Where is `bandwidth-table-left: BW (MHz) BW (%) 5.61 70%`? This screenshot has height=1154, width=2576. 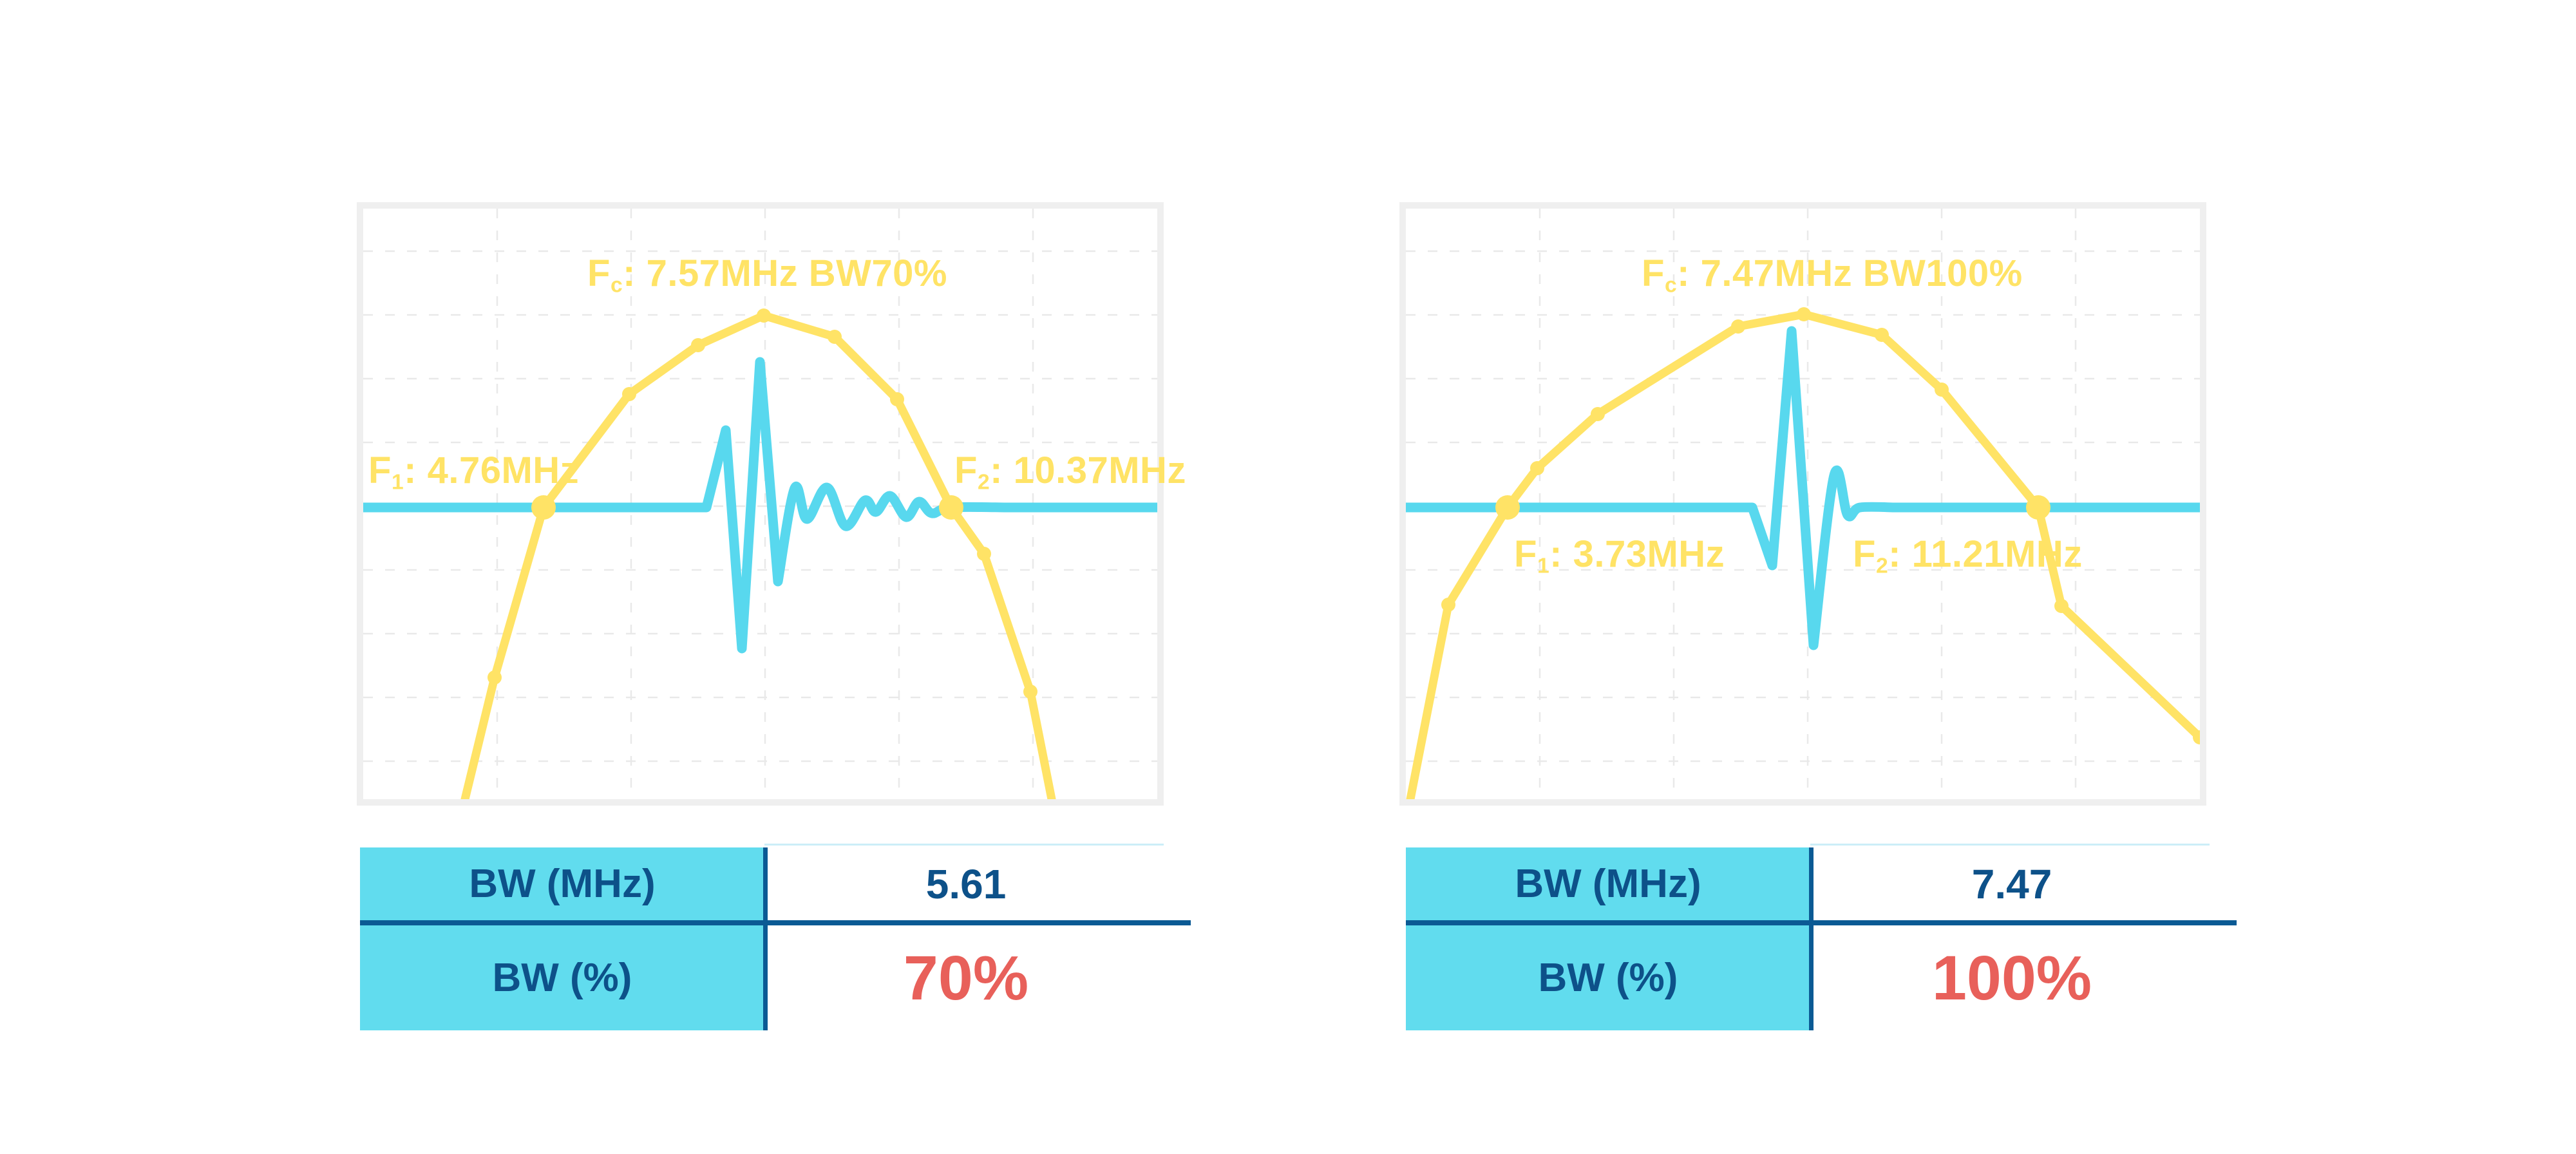
bandwidth-table-left: BW (MHz) BW (%) 5.61 70% is located at coordinates (776, 939).